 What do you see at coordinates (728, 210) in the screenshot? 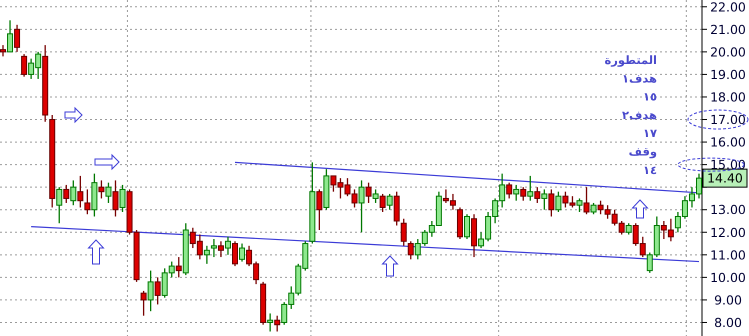
I see `y-tick-label: 13.00` at bounding box center [728, 210].